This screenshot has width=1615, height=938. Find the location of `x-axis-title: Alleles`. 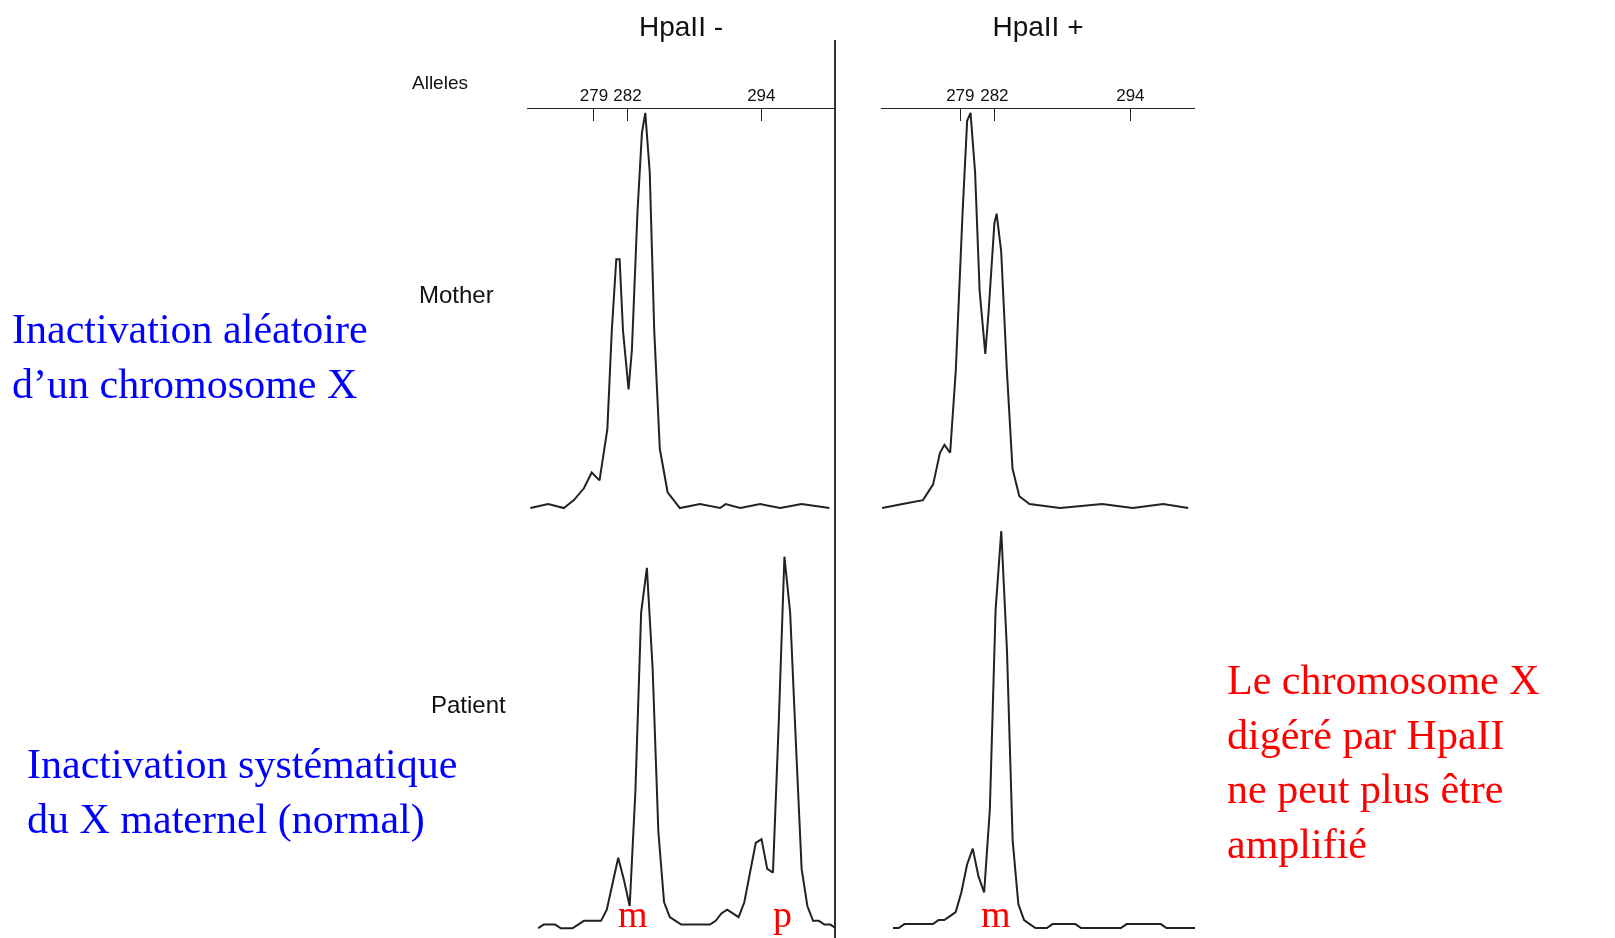

x-axis-title: Alleles is located at coordinates (440, 82).